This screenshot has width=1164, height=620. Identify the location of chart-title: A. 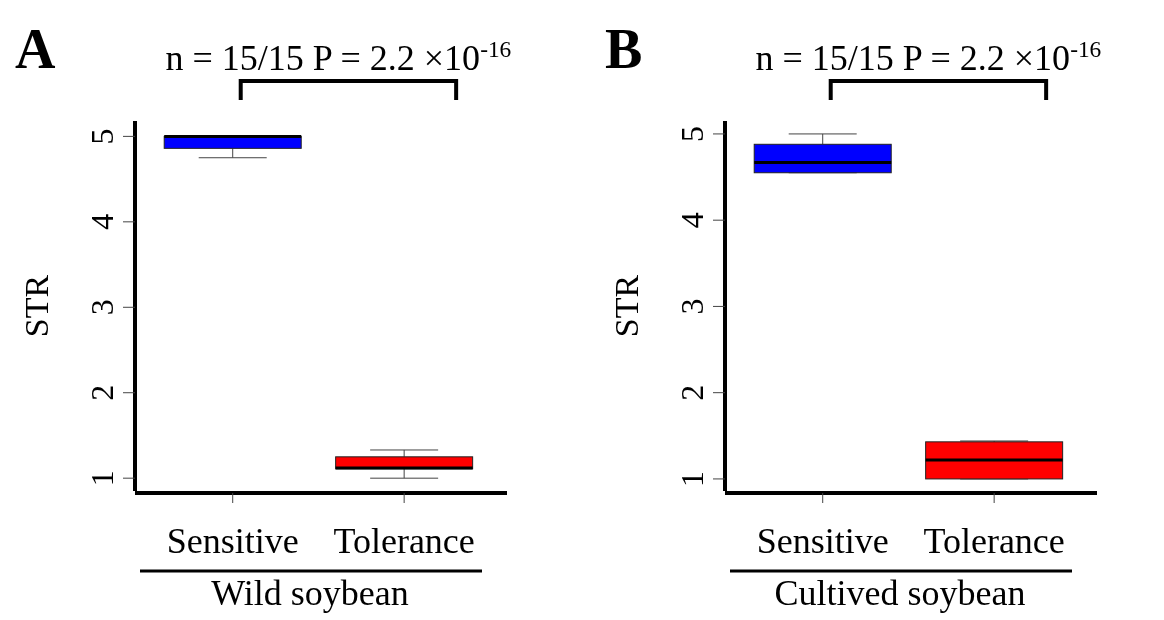
(35, 49).